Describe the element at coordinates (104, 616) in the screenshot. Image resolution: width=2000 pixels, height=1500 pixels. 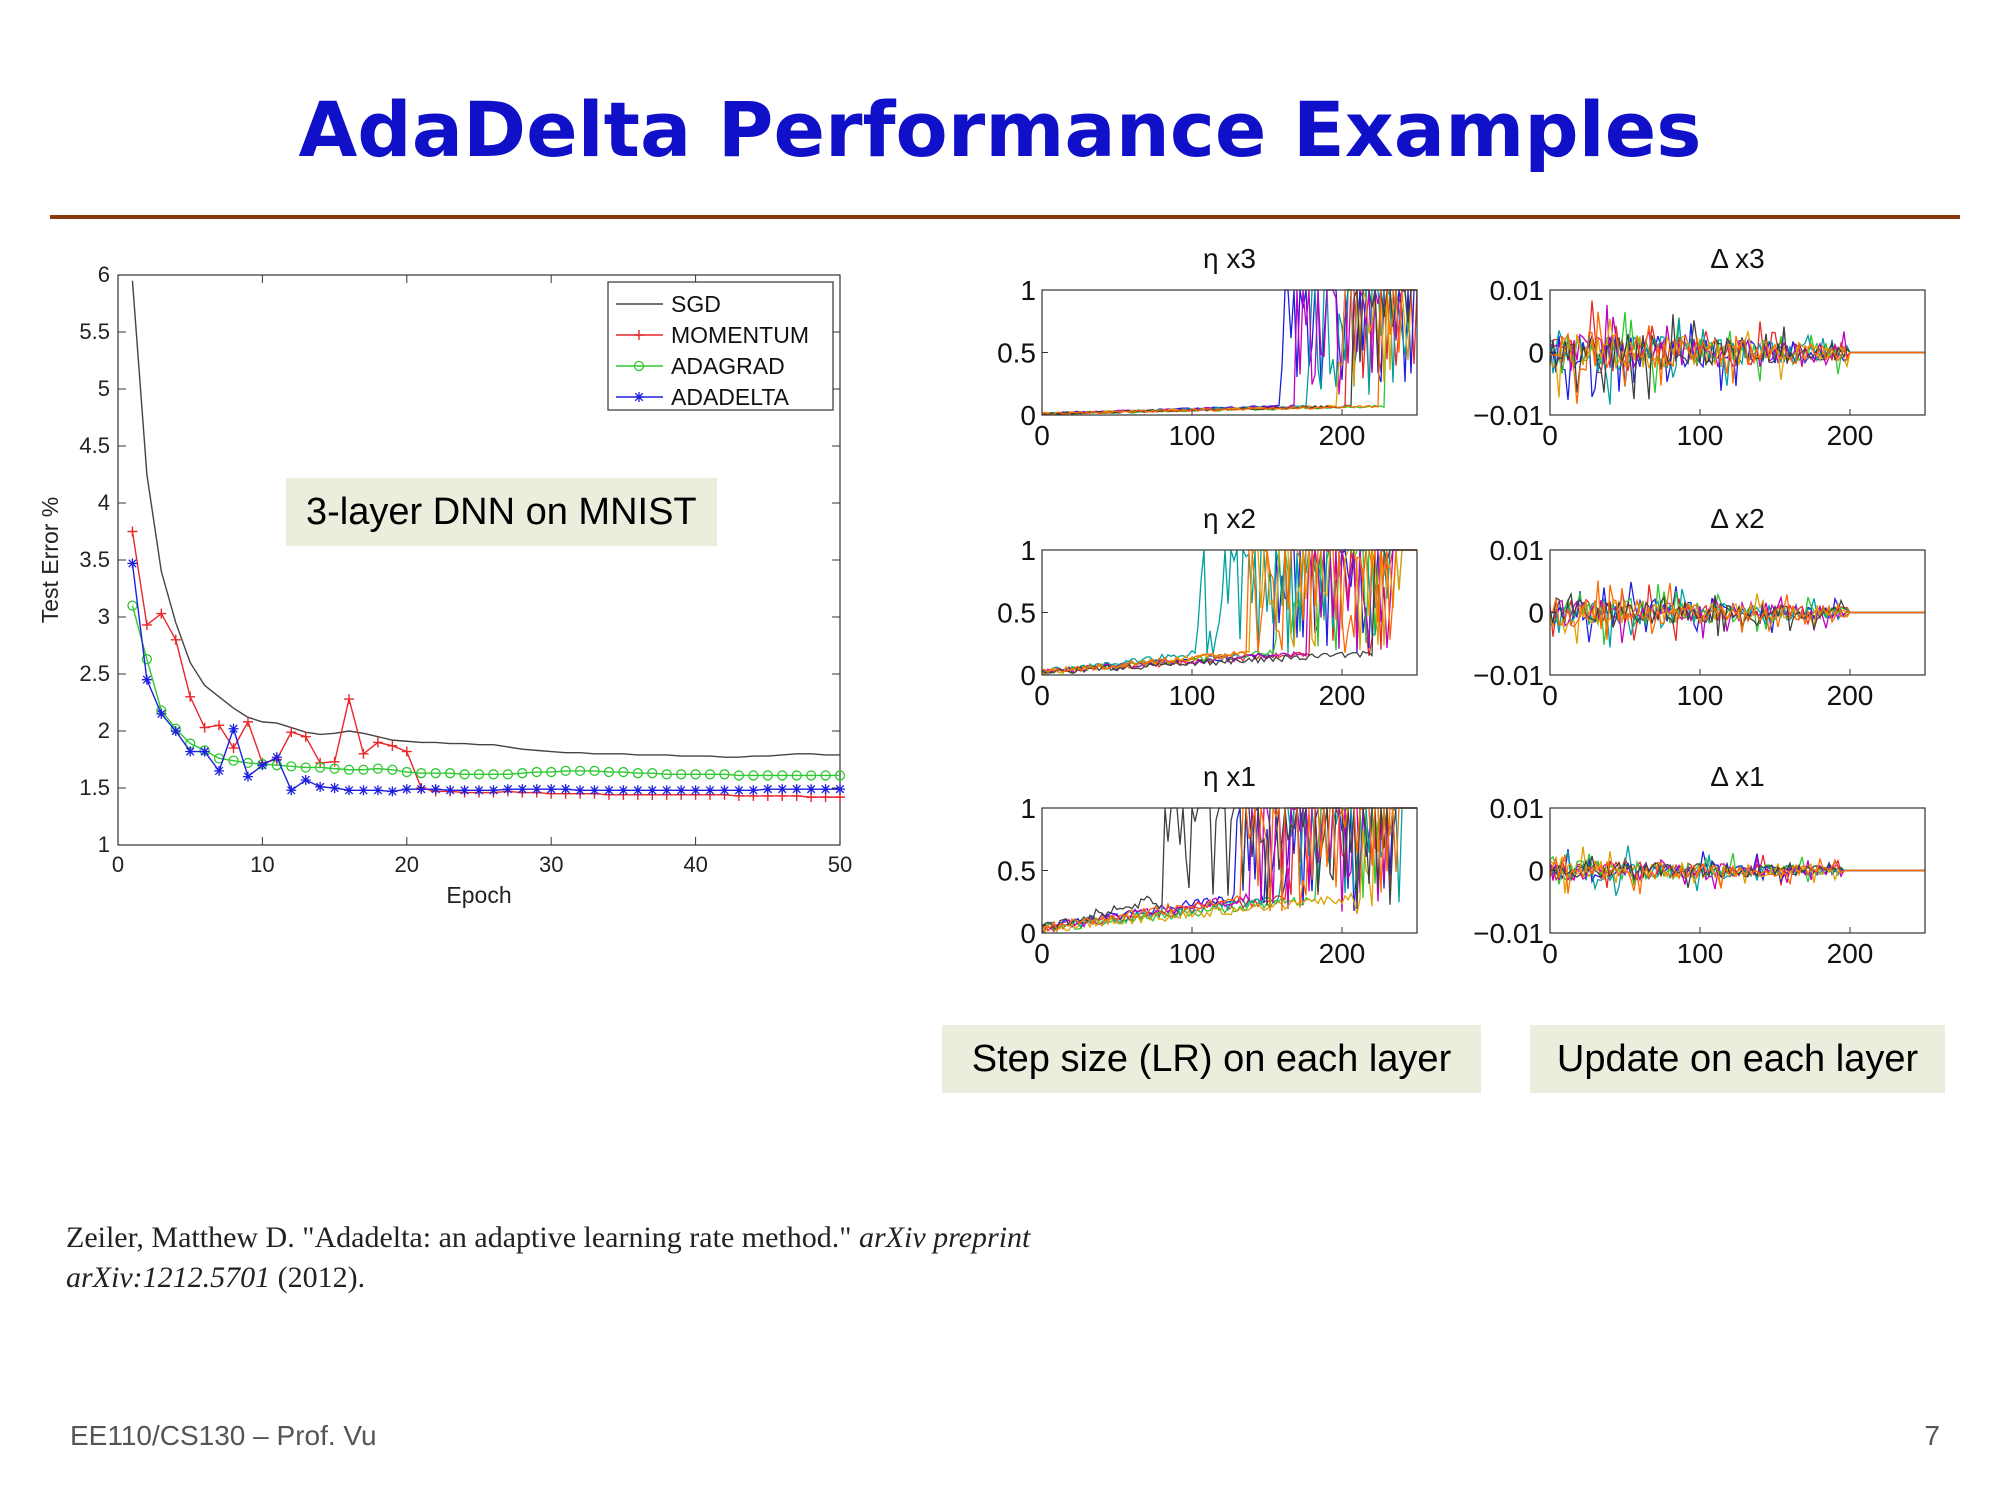
I see `y-tick-label: 3` at that location.